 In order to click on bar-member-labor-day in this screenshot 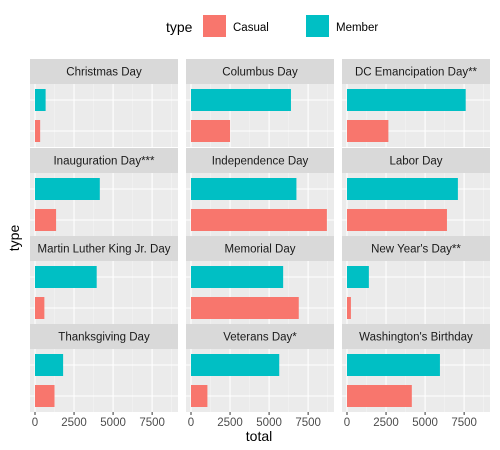, I will do `click(402, 189)`.